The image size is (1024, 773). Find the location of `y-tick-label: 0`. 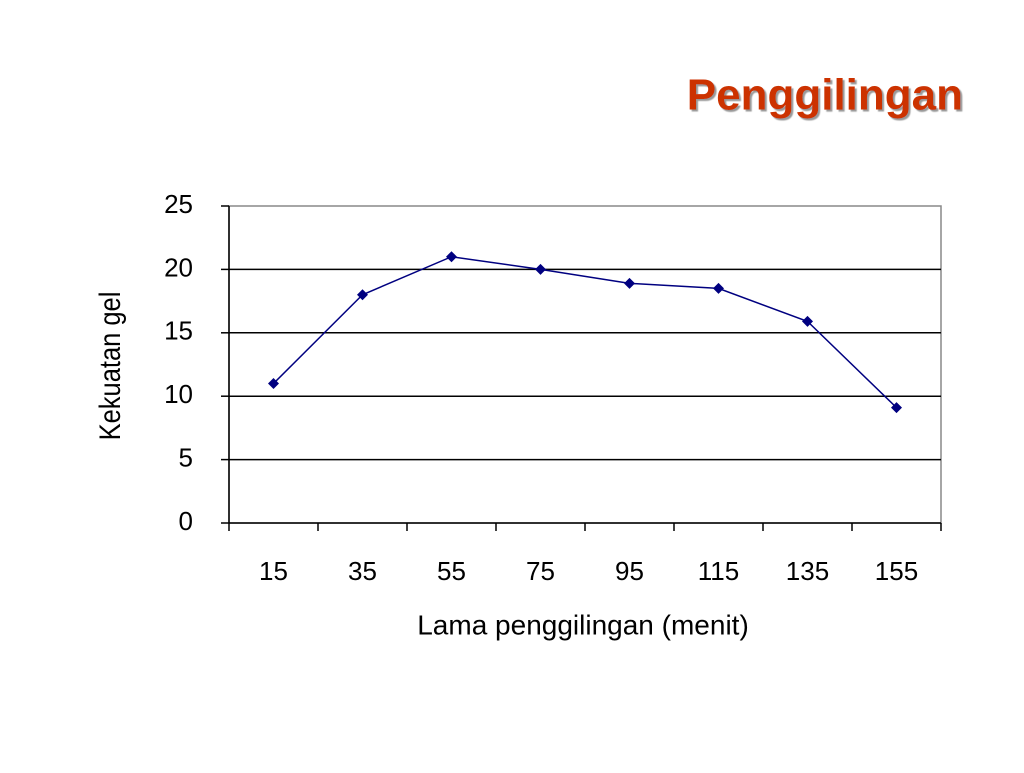

y-tick-label: 0 is located at coordinates (186, 521).